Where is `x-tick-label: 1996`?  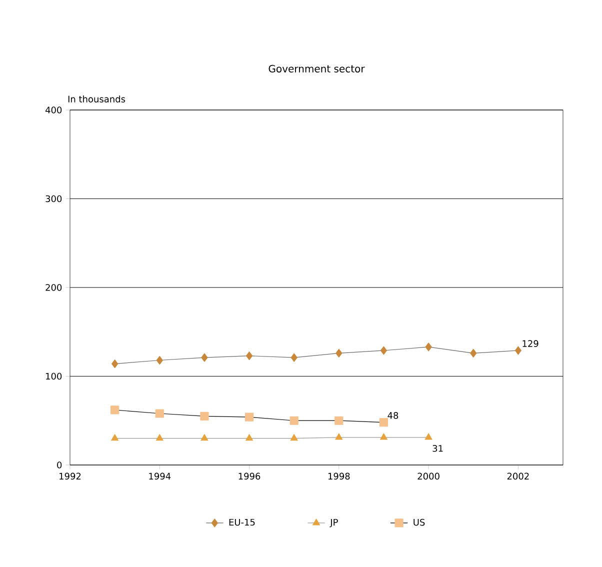
x-tick-label: 1996 is located at coordinates (249, 476).